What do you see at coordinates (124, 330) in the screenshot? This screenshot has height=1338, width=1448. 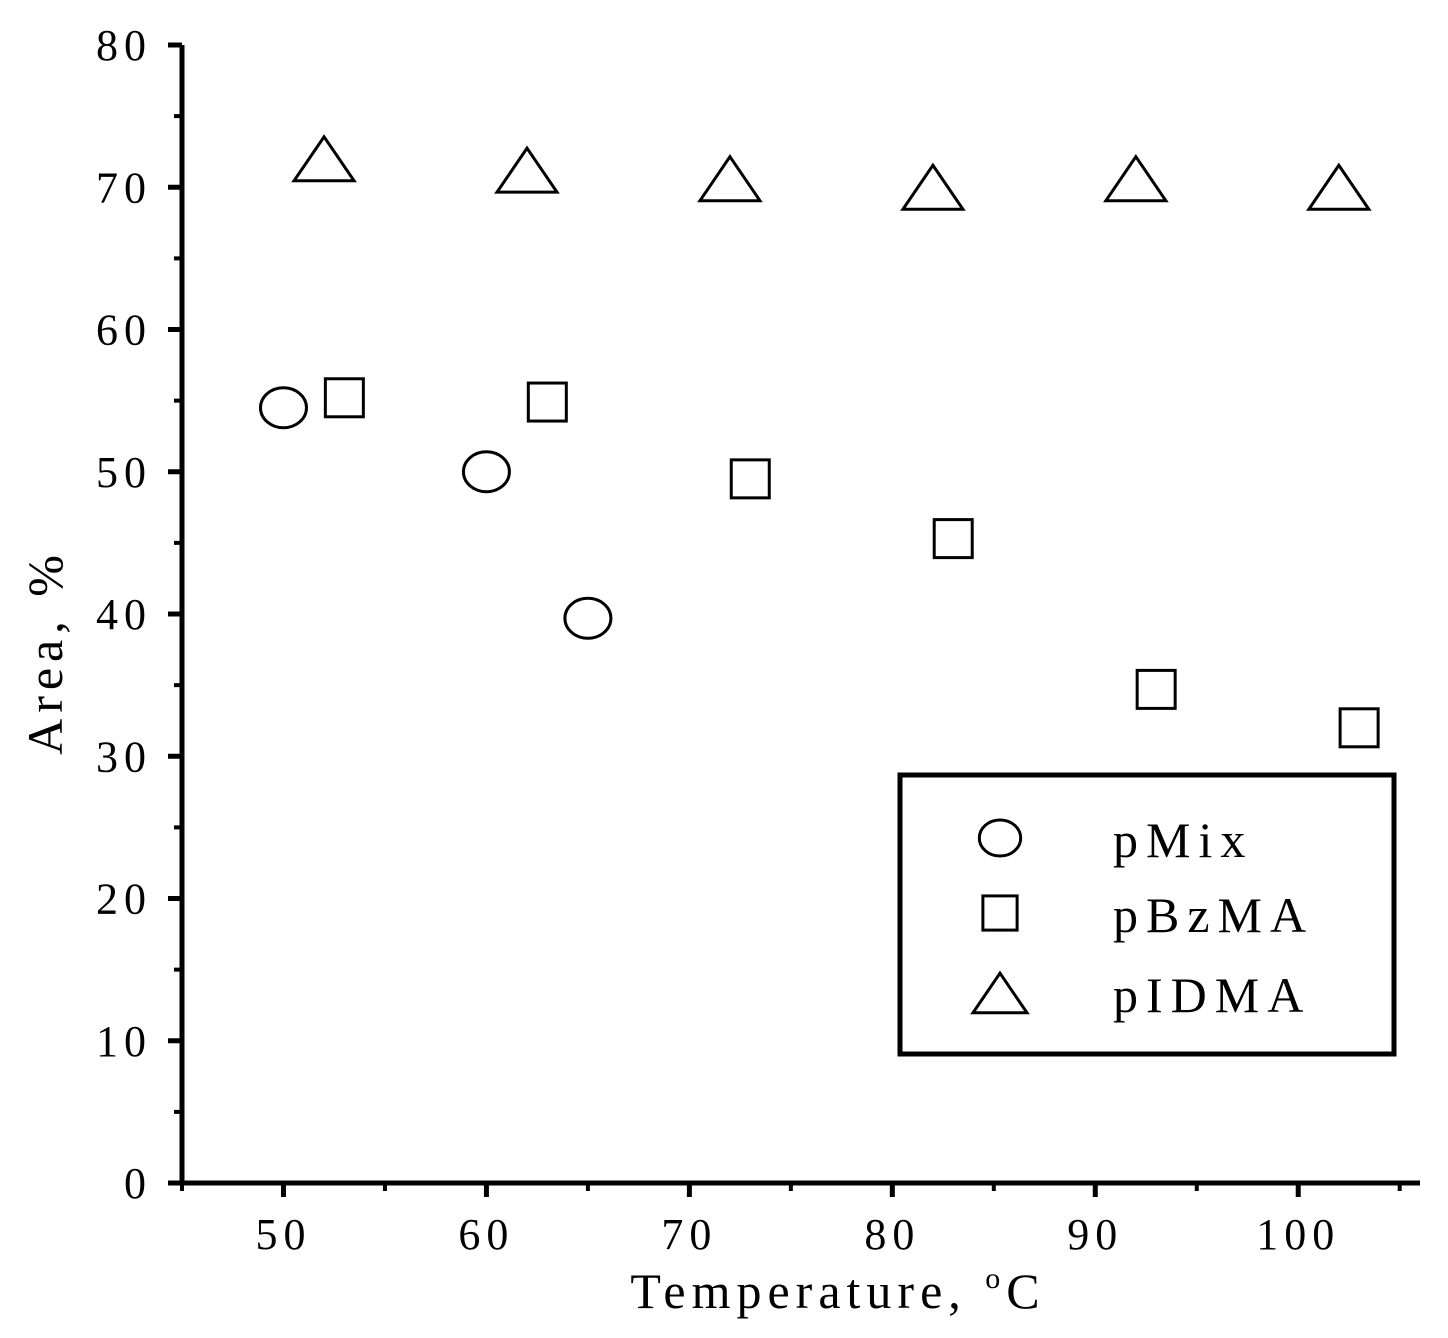 I see `y-tick-label: 60` at bounding box center [124, 330].